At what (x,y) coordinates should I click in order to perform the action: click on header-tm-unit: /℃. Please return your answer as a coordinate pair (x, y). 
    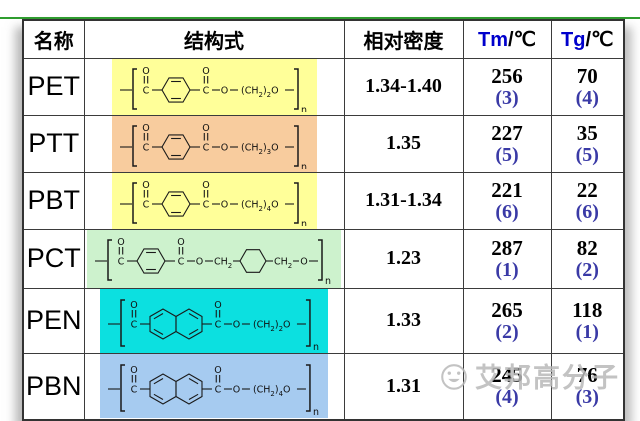
    Looking at the image, I should click on (522, 39).